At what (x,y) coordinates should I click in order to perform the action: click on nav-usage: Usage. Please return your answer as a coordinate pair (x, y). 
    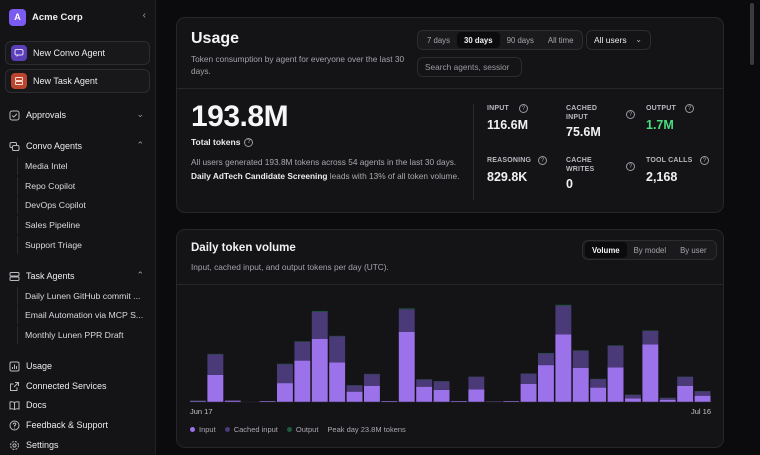
    Looking at the image, I should click on (79, 366).